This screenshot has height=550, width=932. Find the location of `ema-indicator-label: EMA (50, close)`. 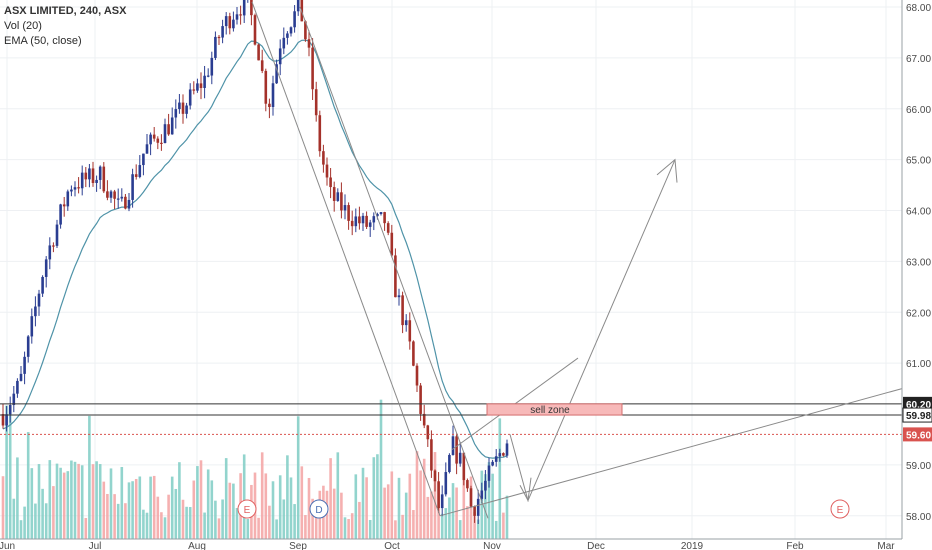

ema-indicator-label: EMA (50, close) is located at coordinates (43, 41).